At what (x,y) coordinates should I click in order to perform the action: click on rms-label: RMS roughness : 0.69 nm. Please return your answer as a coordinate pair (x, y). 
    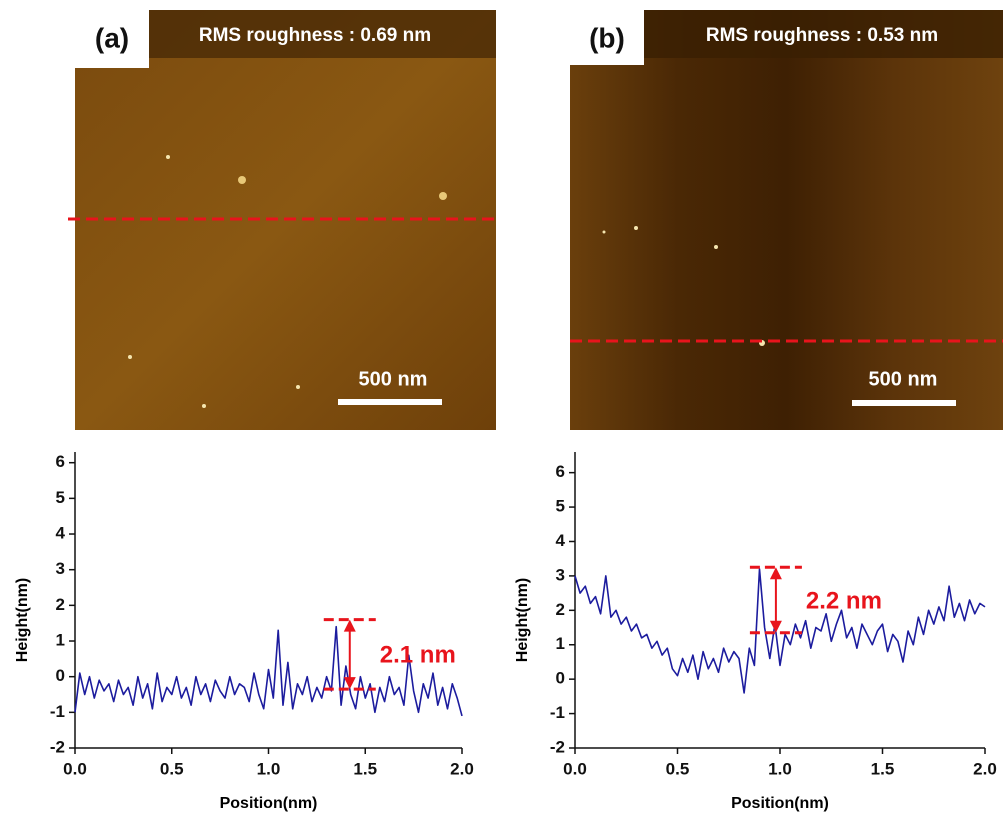
    Looking at the image, I should click on (315, 35).